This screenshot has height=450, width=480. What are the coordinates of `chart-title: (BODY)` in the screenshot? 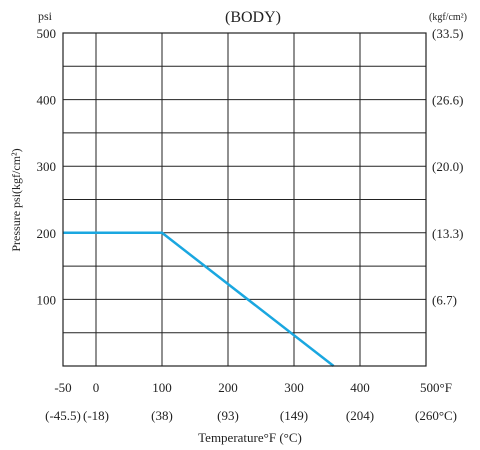 It's located at (253, 17).